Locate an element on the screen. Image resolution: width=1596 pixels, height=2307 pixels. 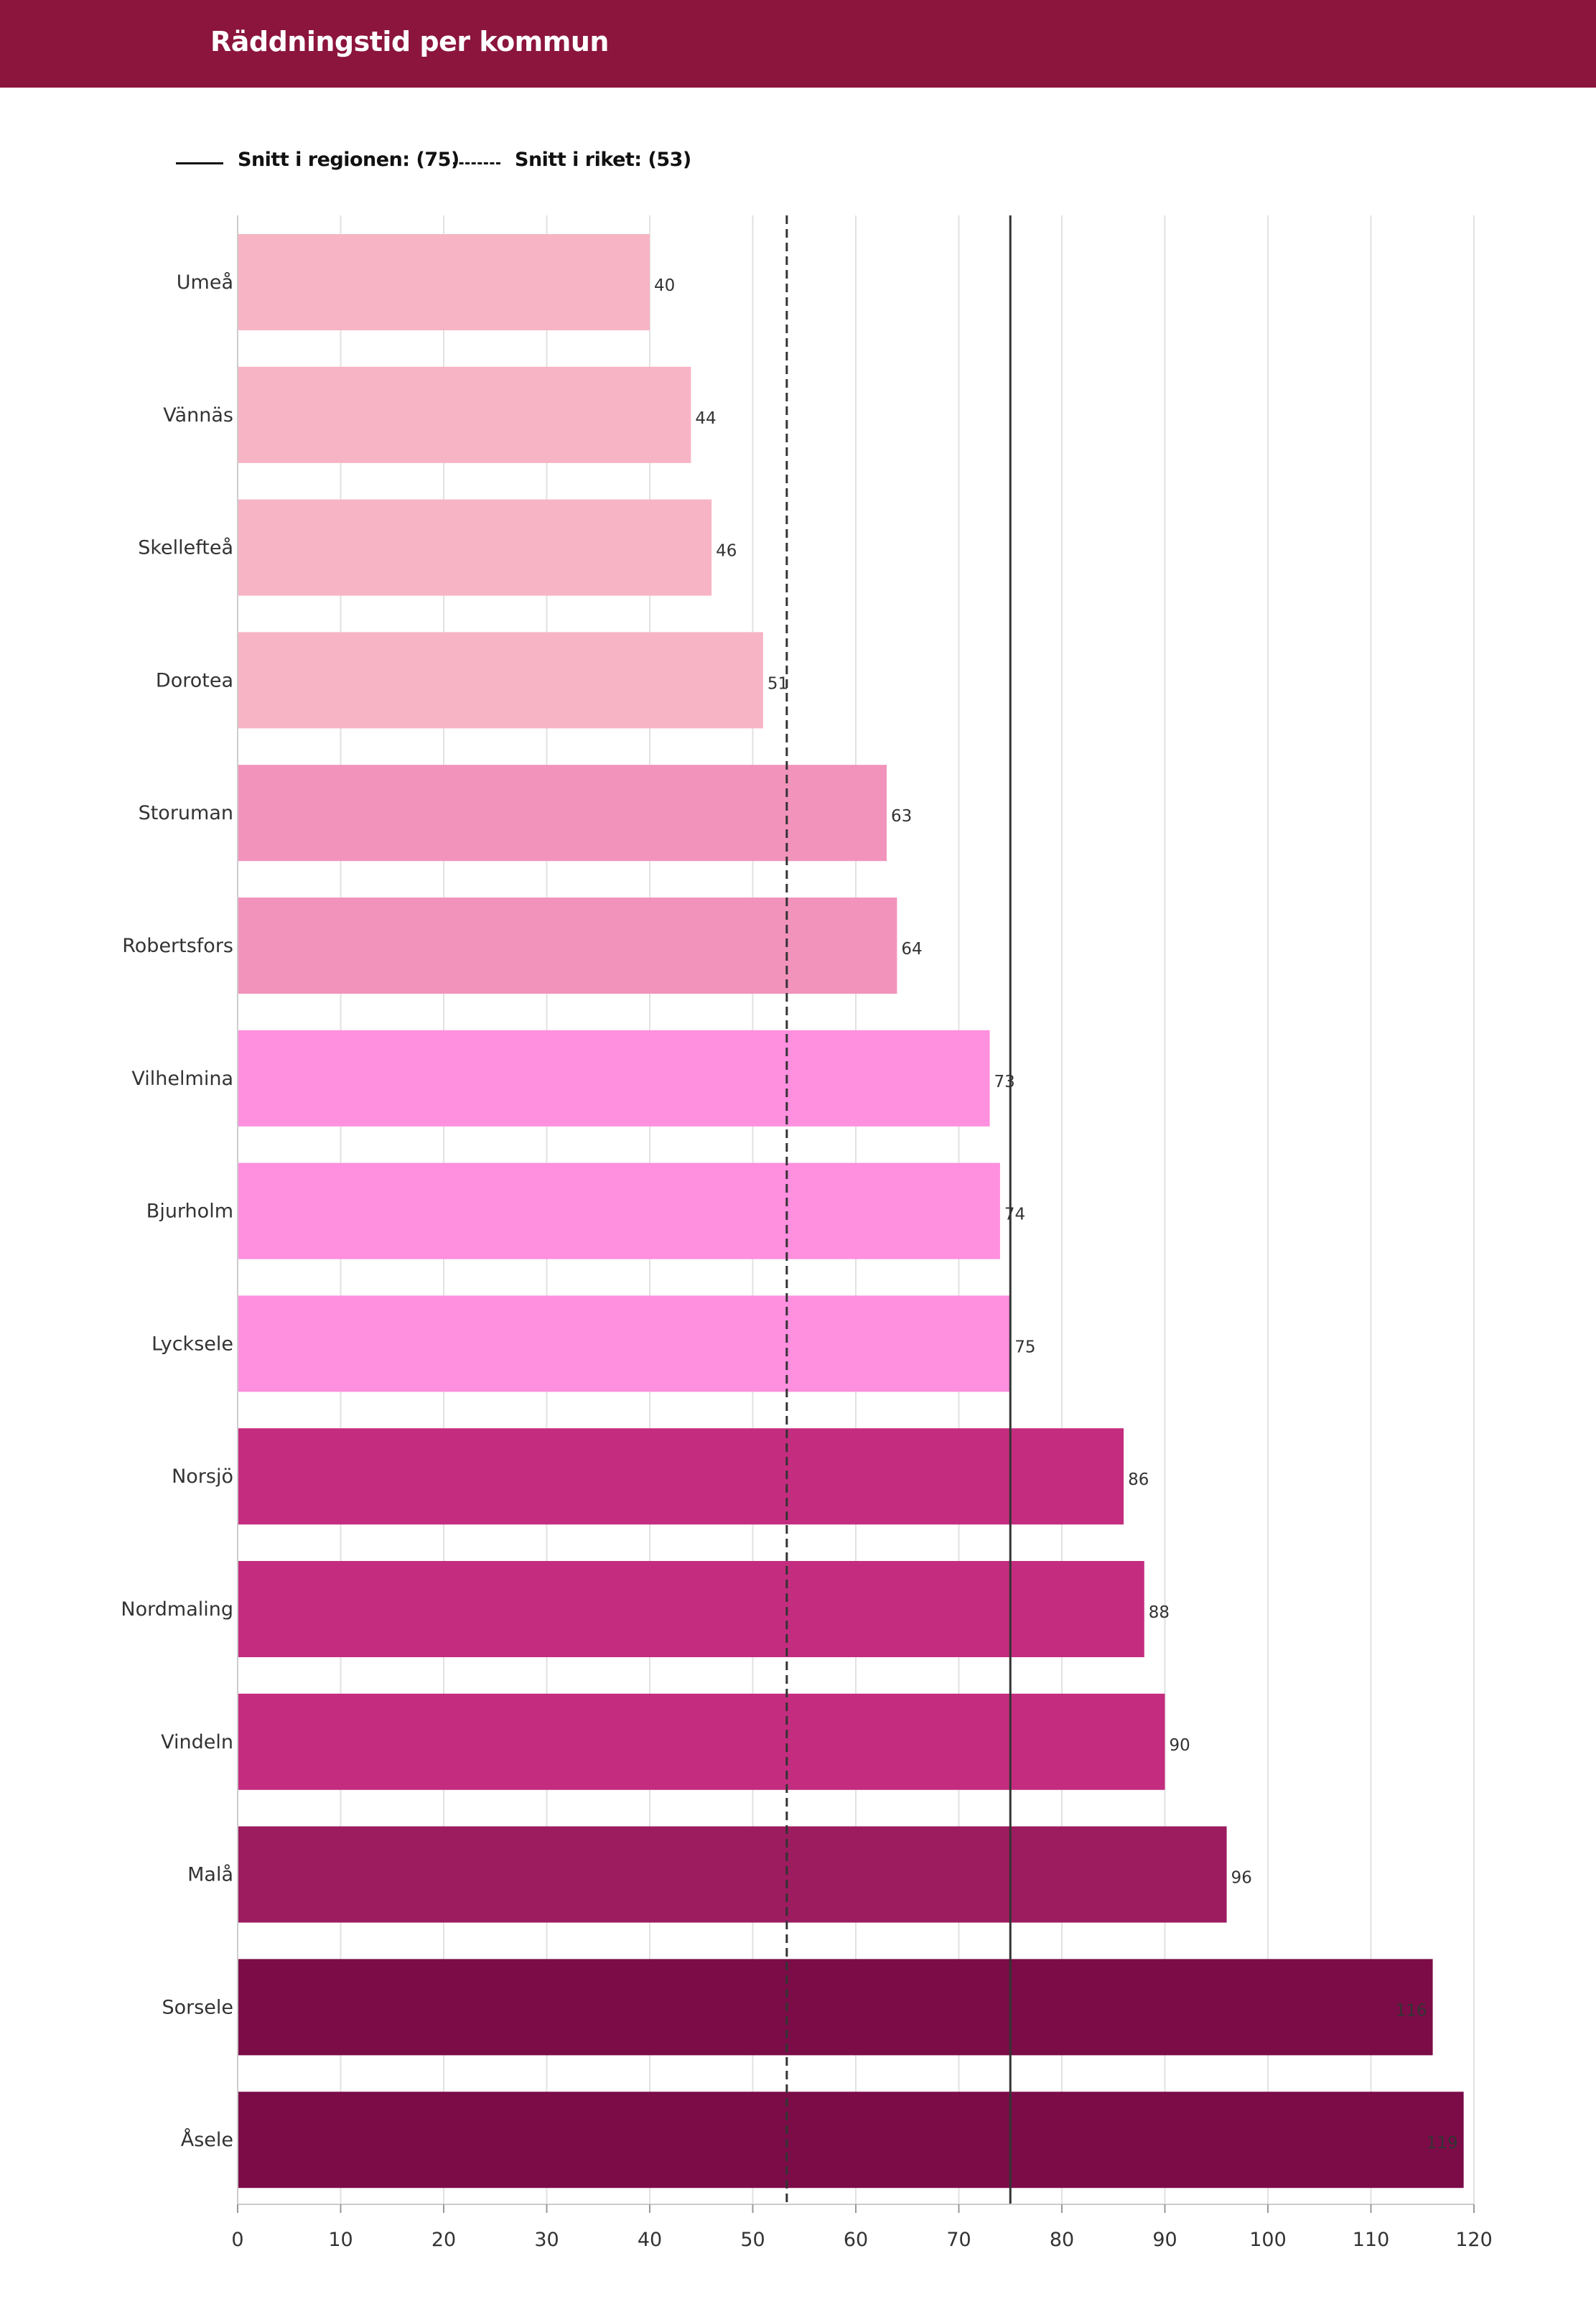
data-label: 88 is located at coordinates (1159, 1612).